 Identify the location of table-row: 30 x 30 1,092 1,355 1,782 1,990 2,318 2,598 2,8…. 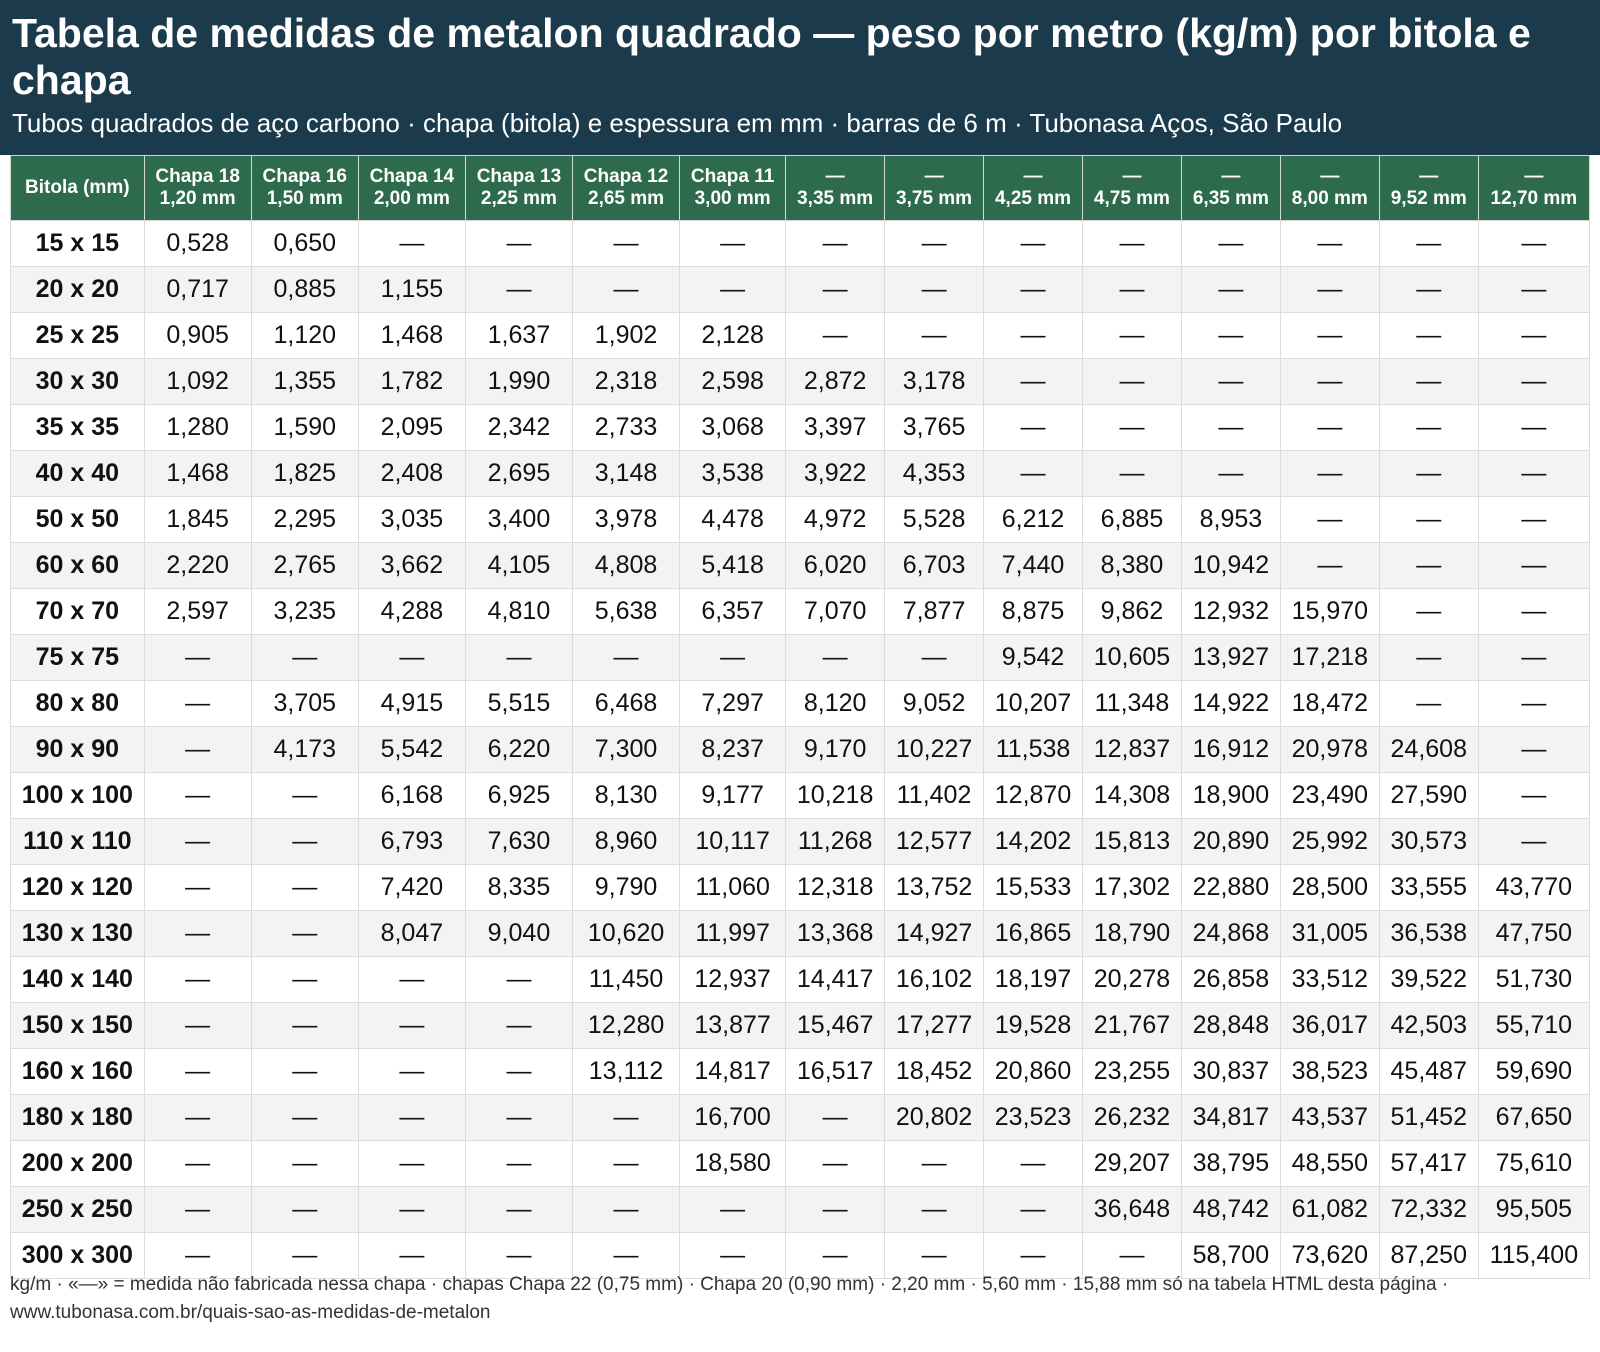
(800, 381).